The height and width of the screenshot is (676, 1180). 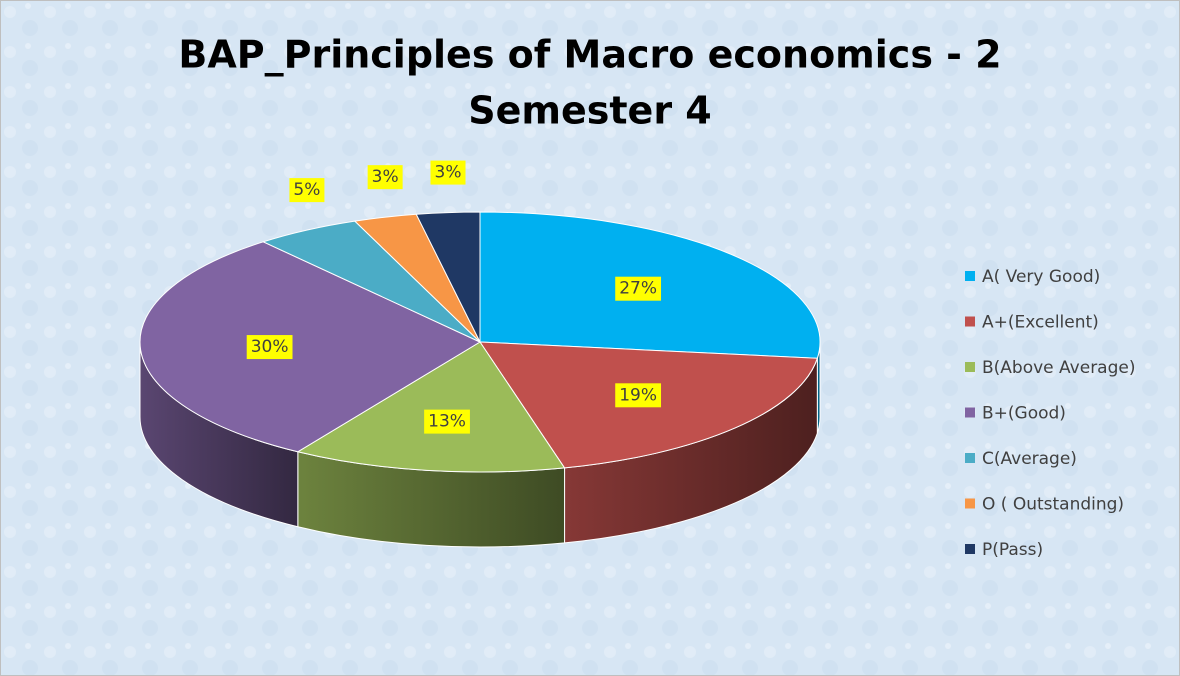 I want to click on data-label: 13%, so click(x=447, y=422).